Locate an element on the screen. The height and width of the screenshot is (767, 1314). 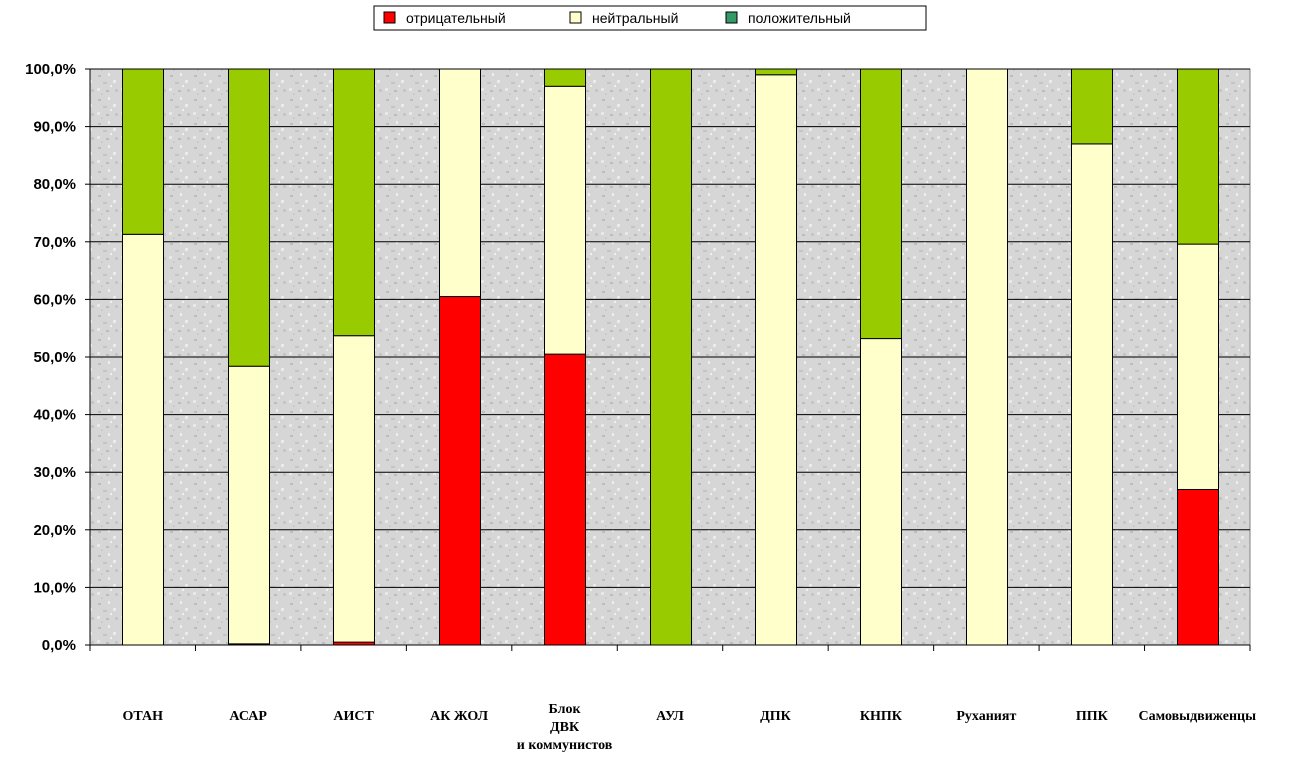
y-tick-label: 30,0% is located at coordinates (54, 472).